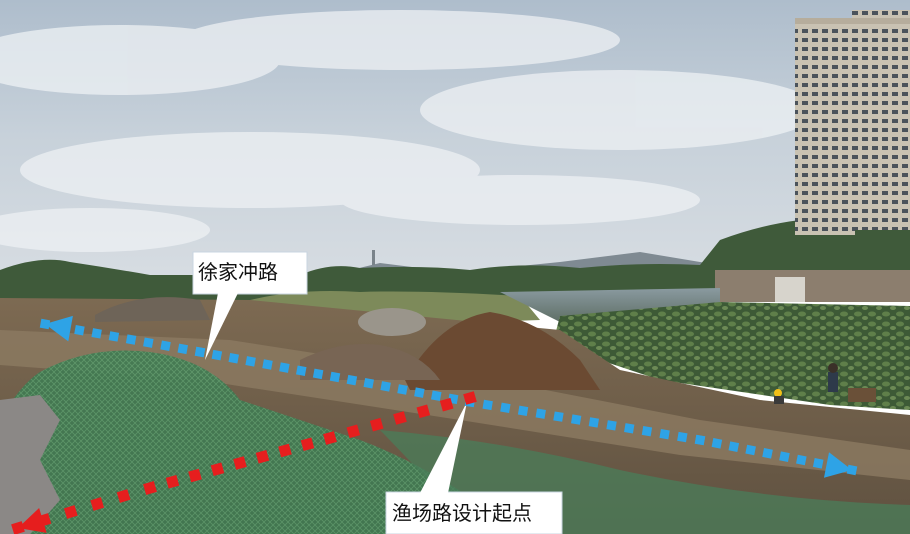 The width and height of the screenshot is (910, 534). I want to click on soil-mound, so click(502, 351).